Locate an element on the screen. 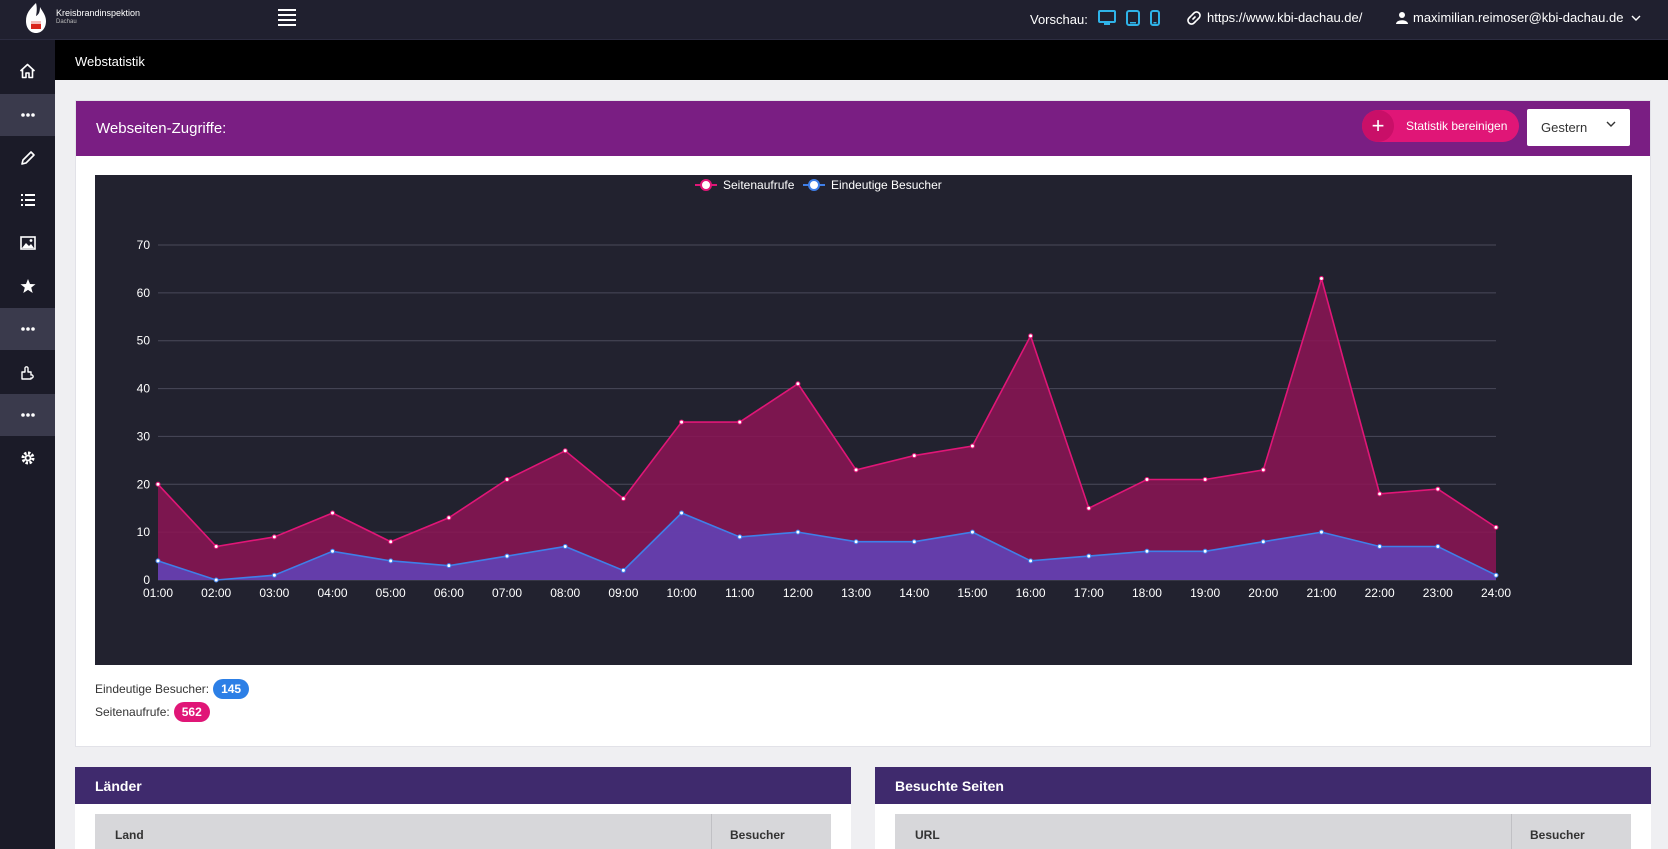  pencil-icon is located at coordinates (27, 158).